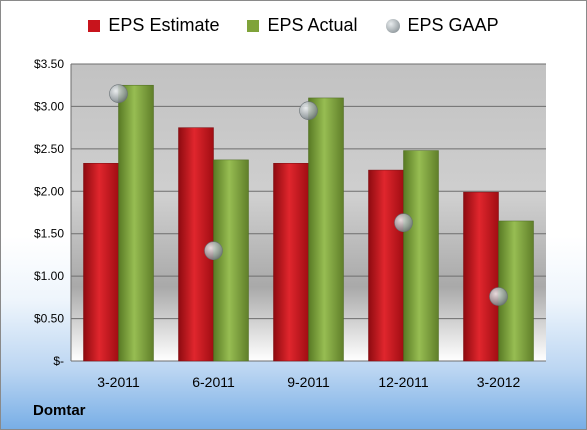 The width and height of the screenshot is (587, 430). What do you see at coordinates (49, 106) in the screenshot?
I see `y-tick-label: $3.00` at bounding box center [49, 106].